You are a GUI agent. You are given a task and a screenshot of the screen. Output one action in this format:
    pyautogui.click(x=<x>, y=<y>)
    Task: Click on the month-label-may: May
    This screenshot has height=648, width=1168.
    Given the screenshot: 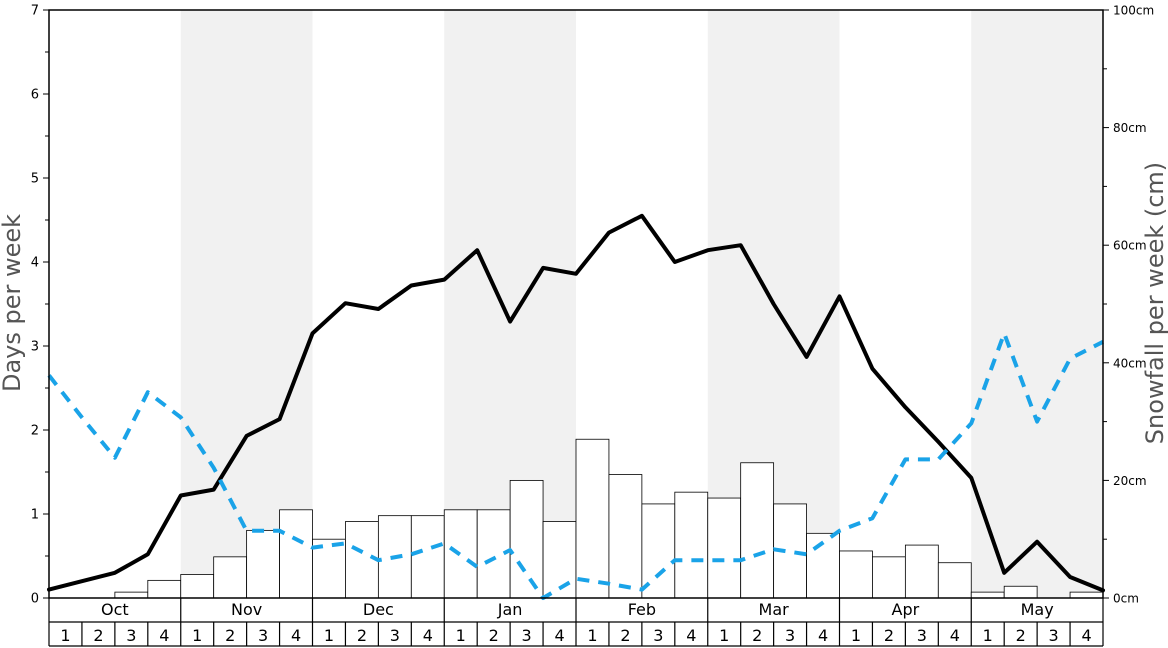 What is the action you would take?
    pyautogui.click(x=1037, y=609)
    